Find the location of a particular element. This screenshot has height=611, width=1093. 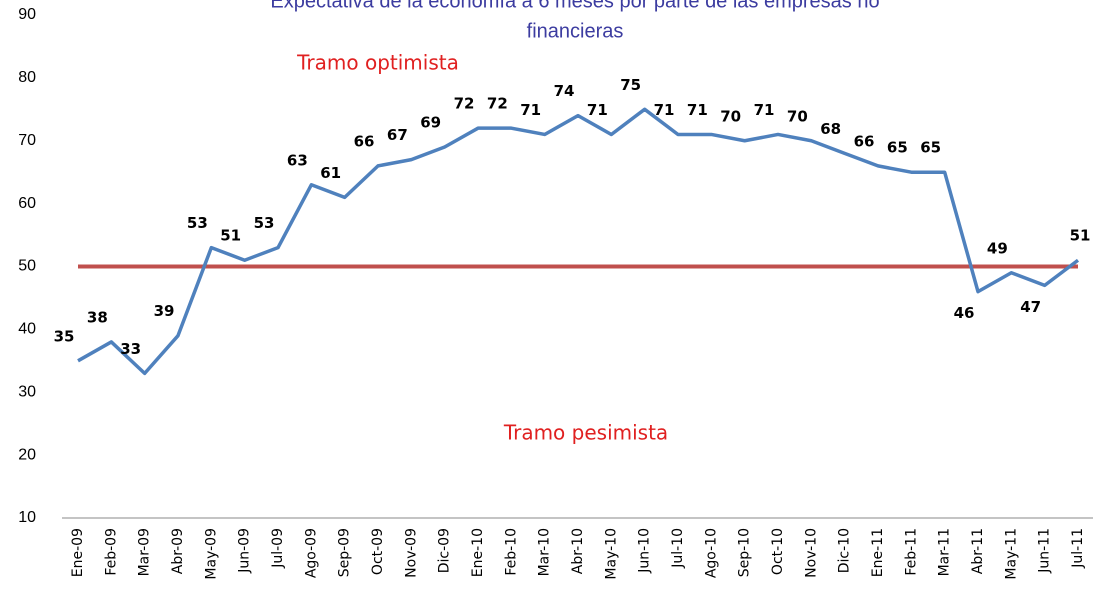

x-tick-label: Jun-10 is located at coordinates (645, 551).